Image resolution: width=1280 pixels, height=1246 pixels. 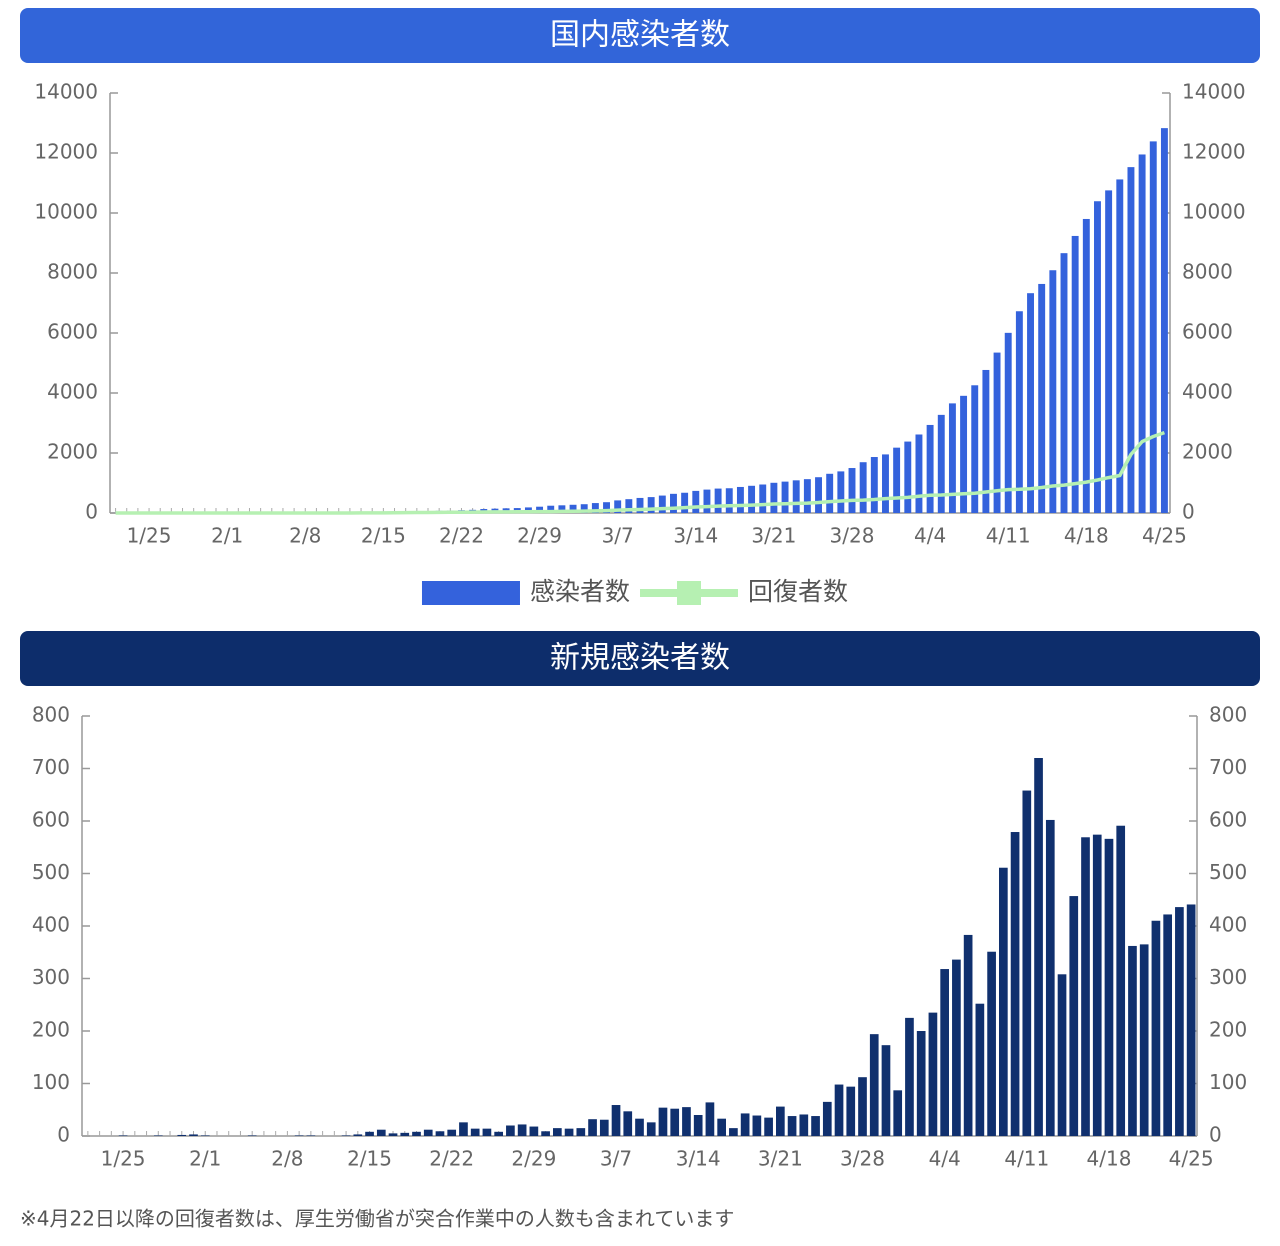 I want to click on y2-tick-label: 6000, so click(x=1207, y=332).